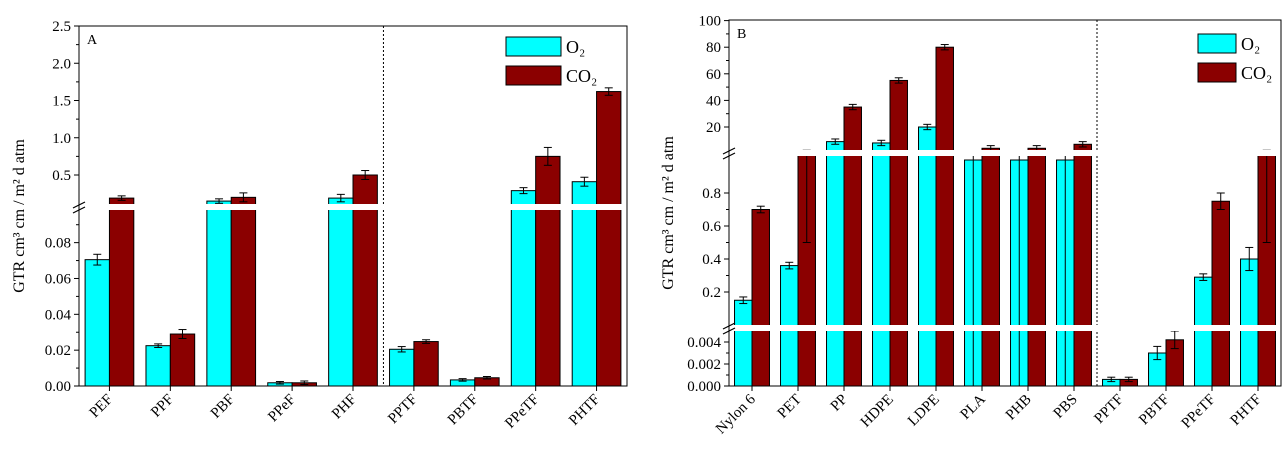 This screenshot has width=1283, height=451. I want to click on y-tick-label: 100, so click(710, 22).